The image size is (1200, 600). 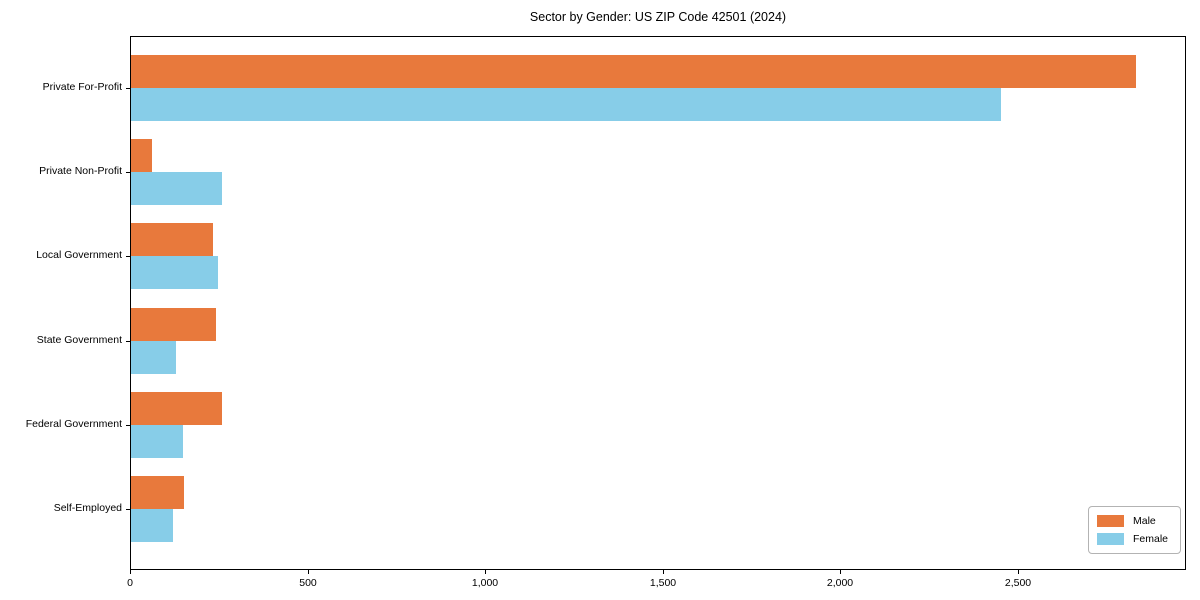 I want to click on legend-swatch-female, so click(x=1110, y=538).